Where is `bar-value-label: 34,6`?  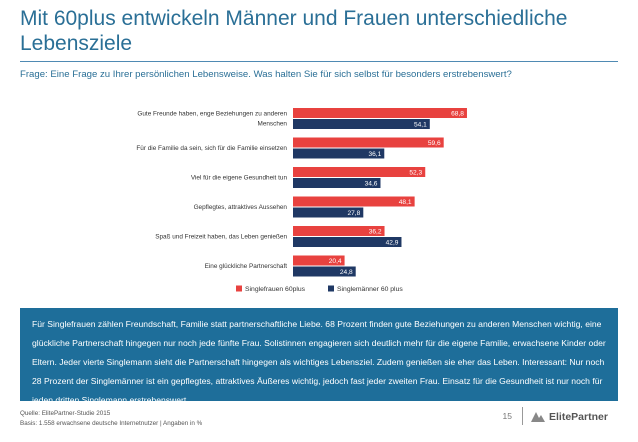
bar-value-label: 34,6 is located at coordinates (371, 184).